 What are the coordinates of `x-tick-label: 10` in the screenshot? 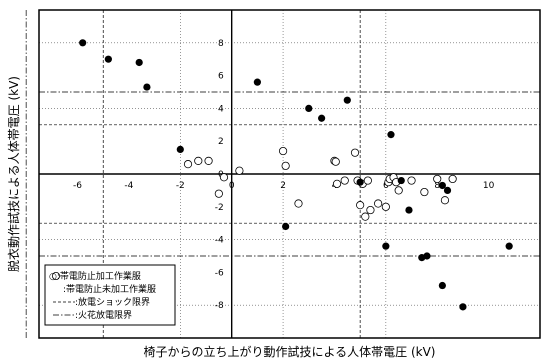 It's located at (489, 186).